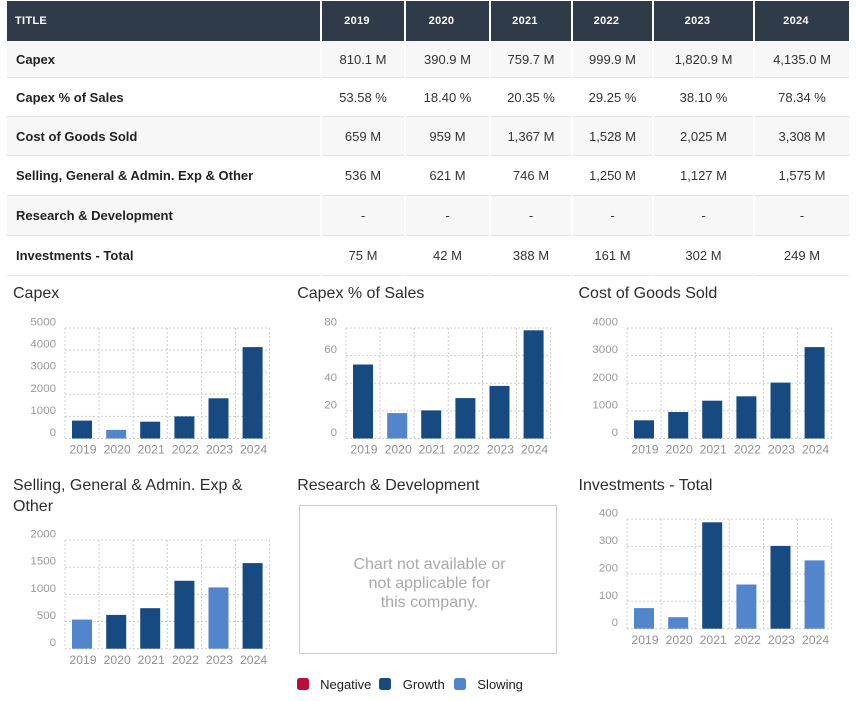 This screenshot has width=857, height=701. Describe the element at coordinates (330, 378) in the screenshot. I see `svg-text: 40` at that location.